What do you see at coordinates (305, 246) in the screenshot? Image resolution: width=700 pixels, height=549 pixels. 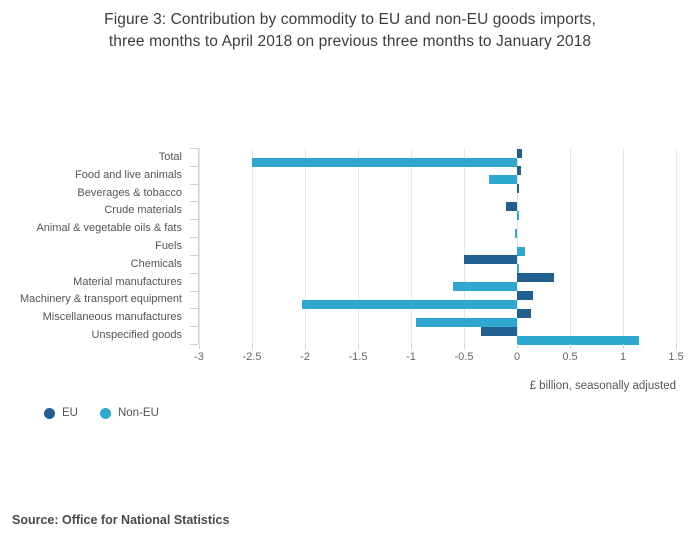 I see `gridline--2` at bounding box center [305, 246].